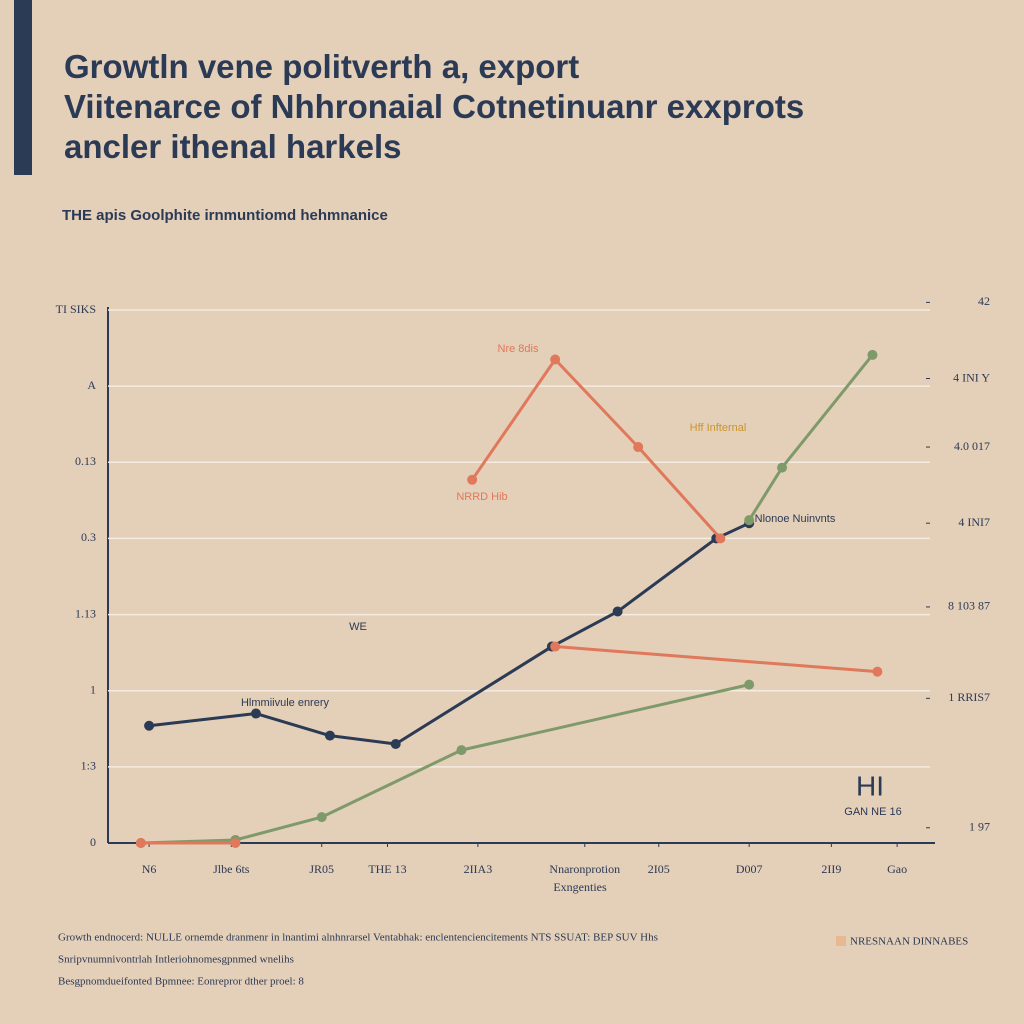 The width and height of the screenshot is (1024, 1024). I want to click on annotation: Hff Infternal, so click(718, 428).